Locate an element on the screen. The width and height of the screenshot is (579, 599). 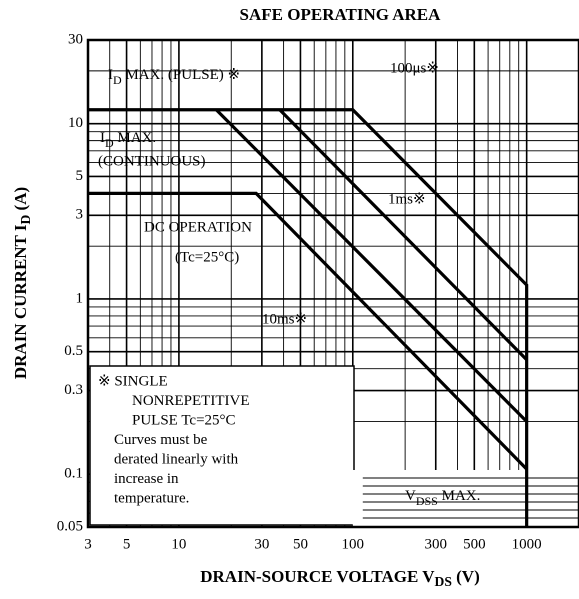
chart-title: SAFE OPERATING AREA is located at coordinates (341, 14).